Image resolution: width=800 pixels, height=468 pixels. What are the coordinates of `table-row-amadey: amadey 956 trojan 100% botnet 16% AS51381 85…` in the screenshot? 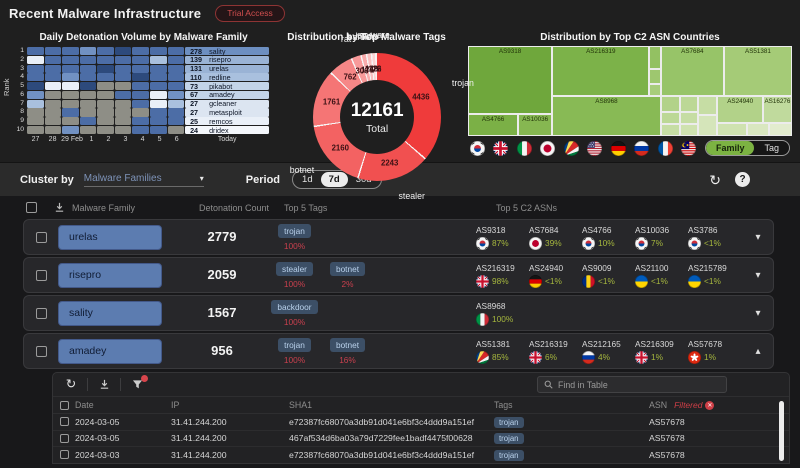 It's located at (398, 351).